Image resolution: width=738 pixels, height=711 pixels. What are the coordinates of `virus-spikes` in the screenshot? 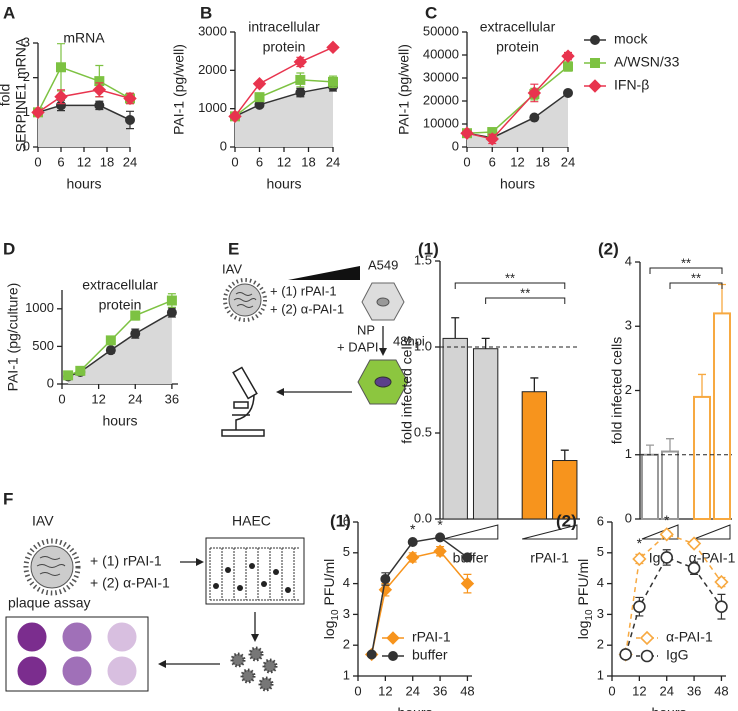 It's located at (245, 300).